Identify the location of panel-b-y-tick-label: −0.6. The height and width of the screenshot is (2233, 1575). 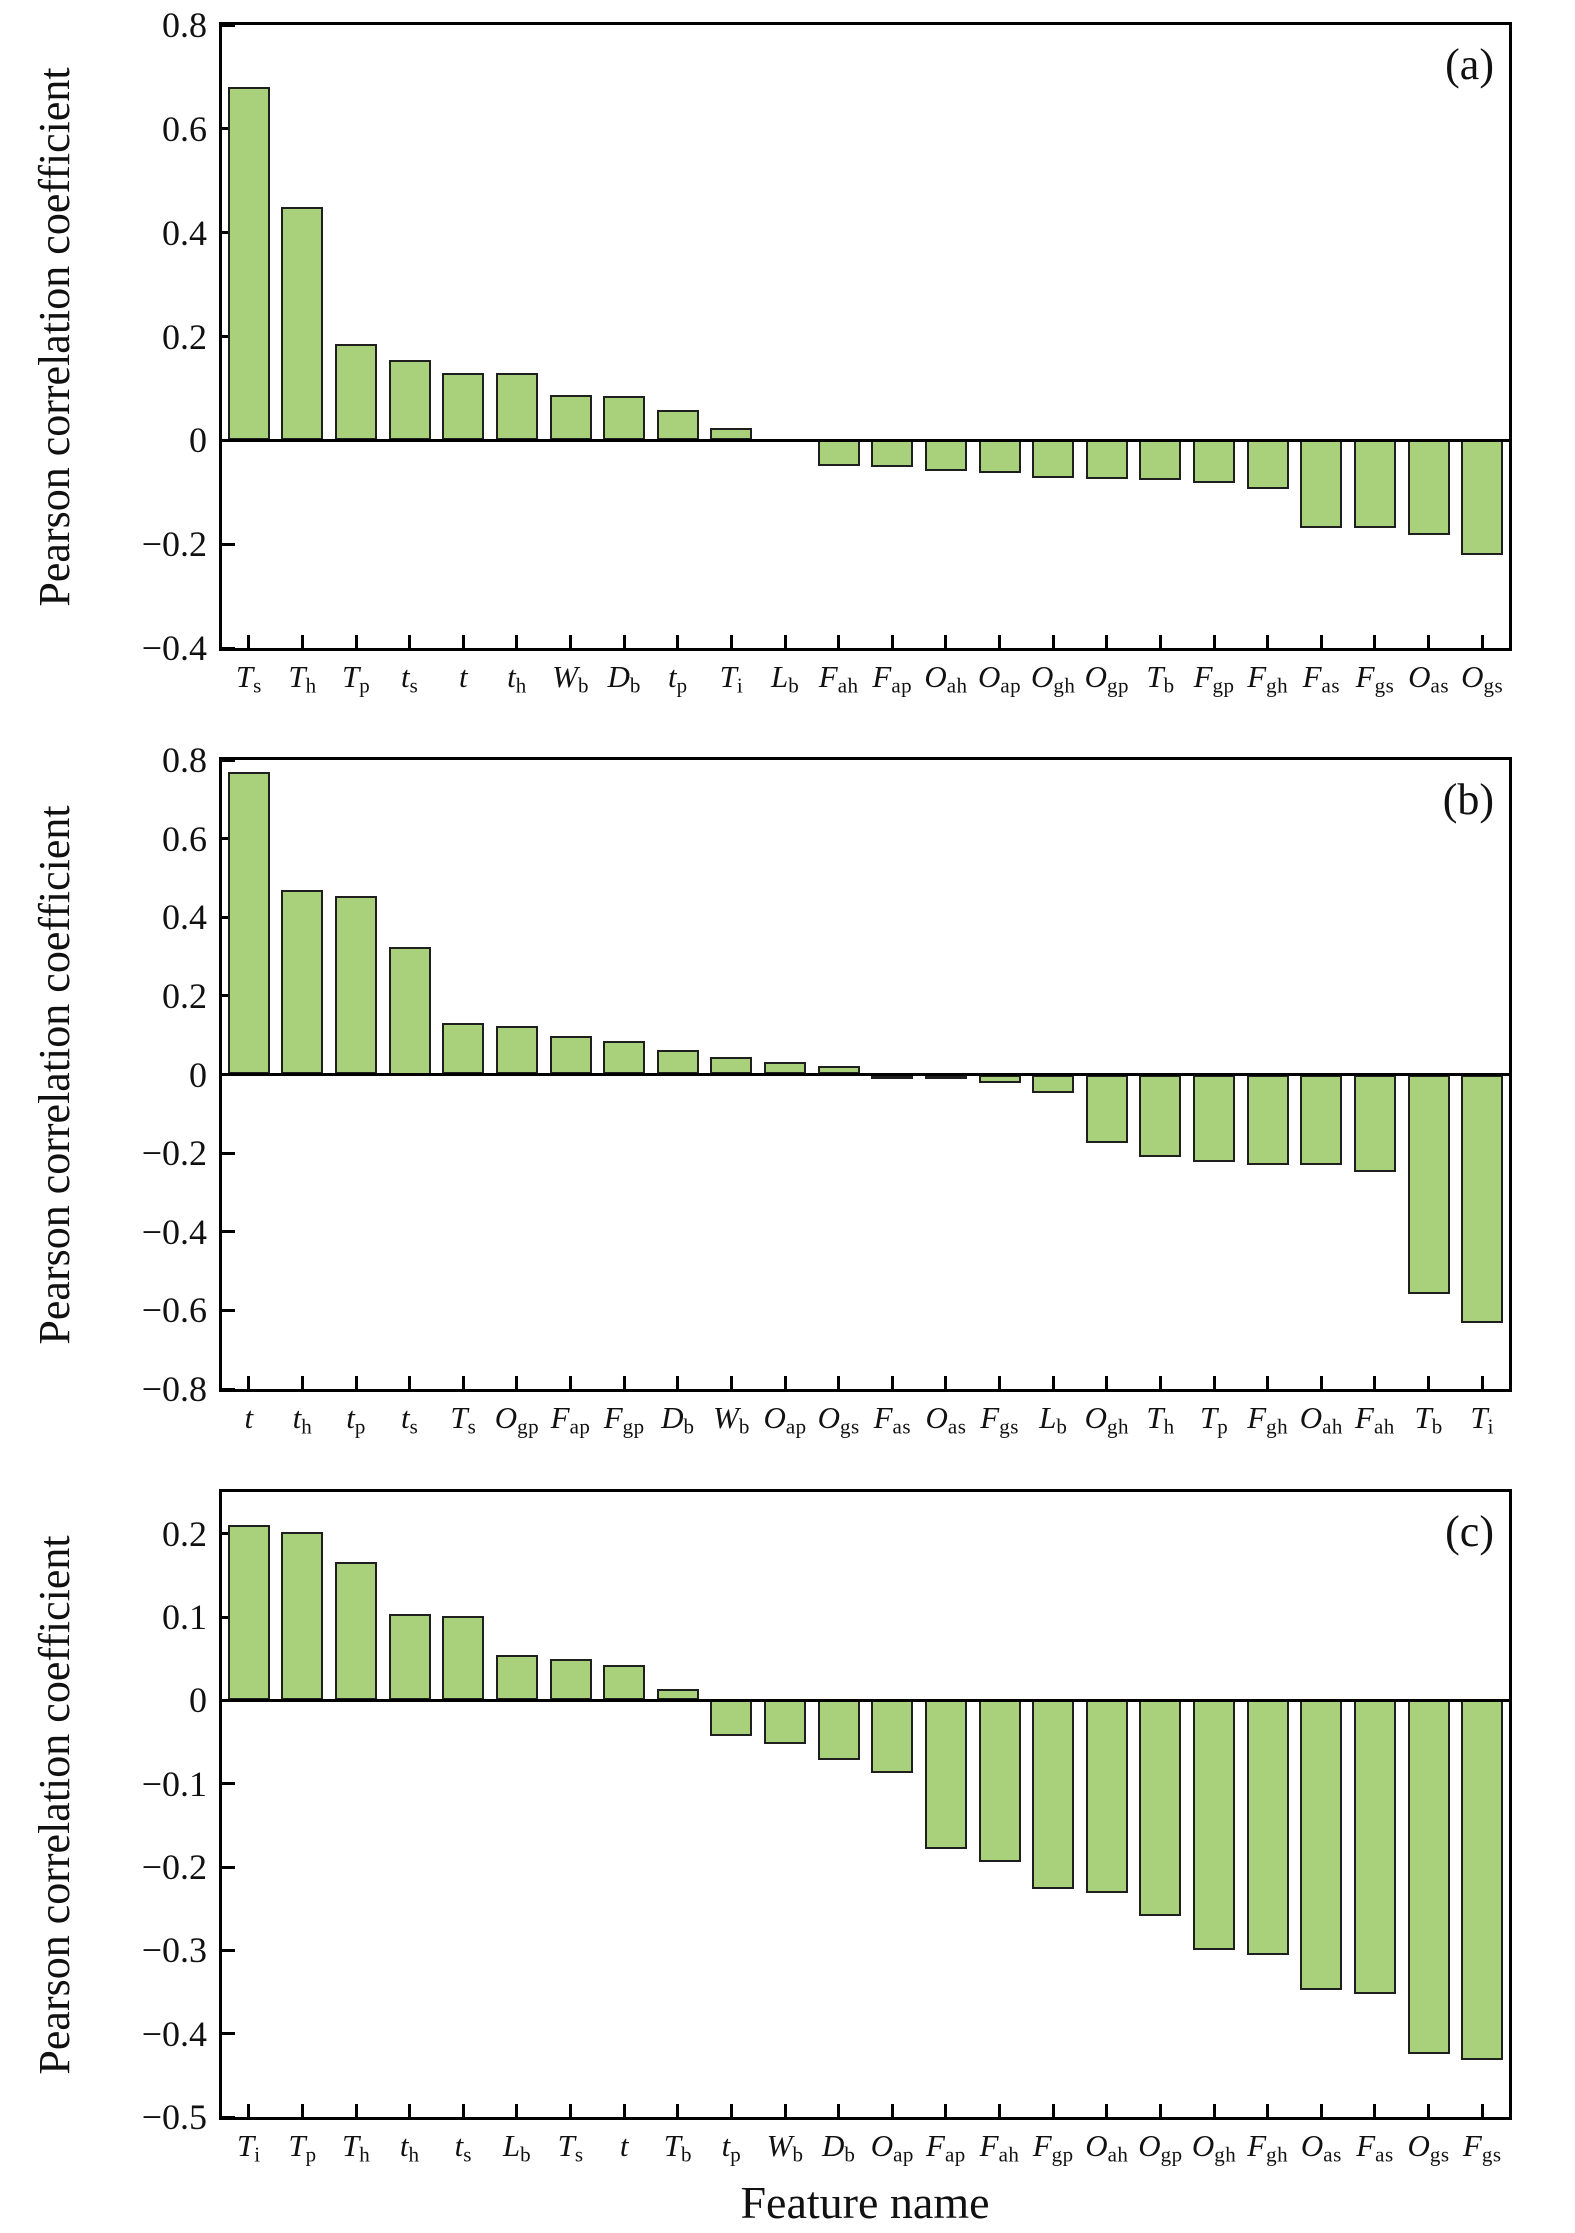
(174, 1310).